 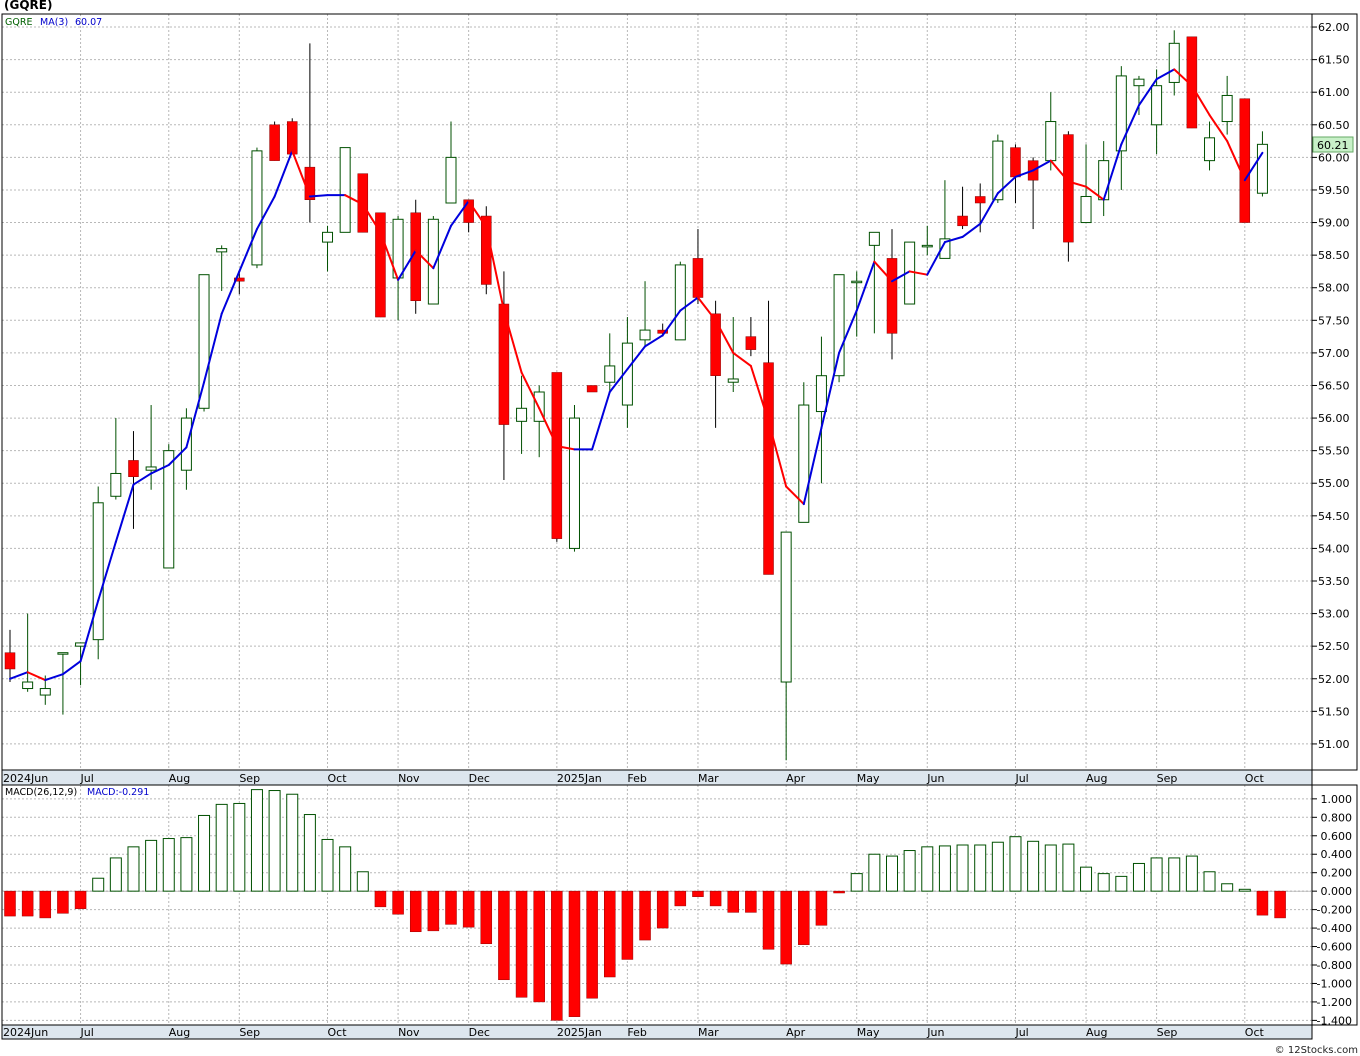 What do you see at coordinates (1334, 418) in the screenshot?
I see `price-tick-label: 56.00` at bounding box center [1334, 418].